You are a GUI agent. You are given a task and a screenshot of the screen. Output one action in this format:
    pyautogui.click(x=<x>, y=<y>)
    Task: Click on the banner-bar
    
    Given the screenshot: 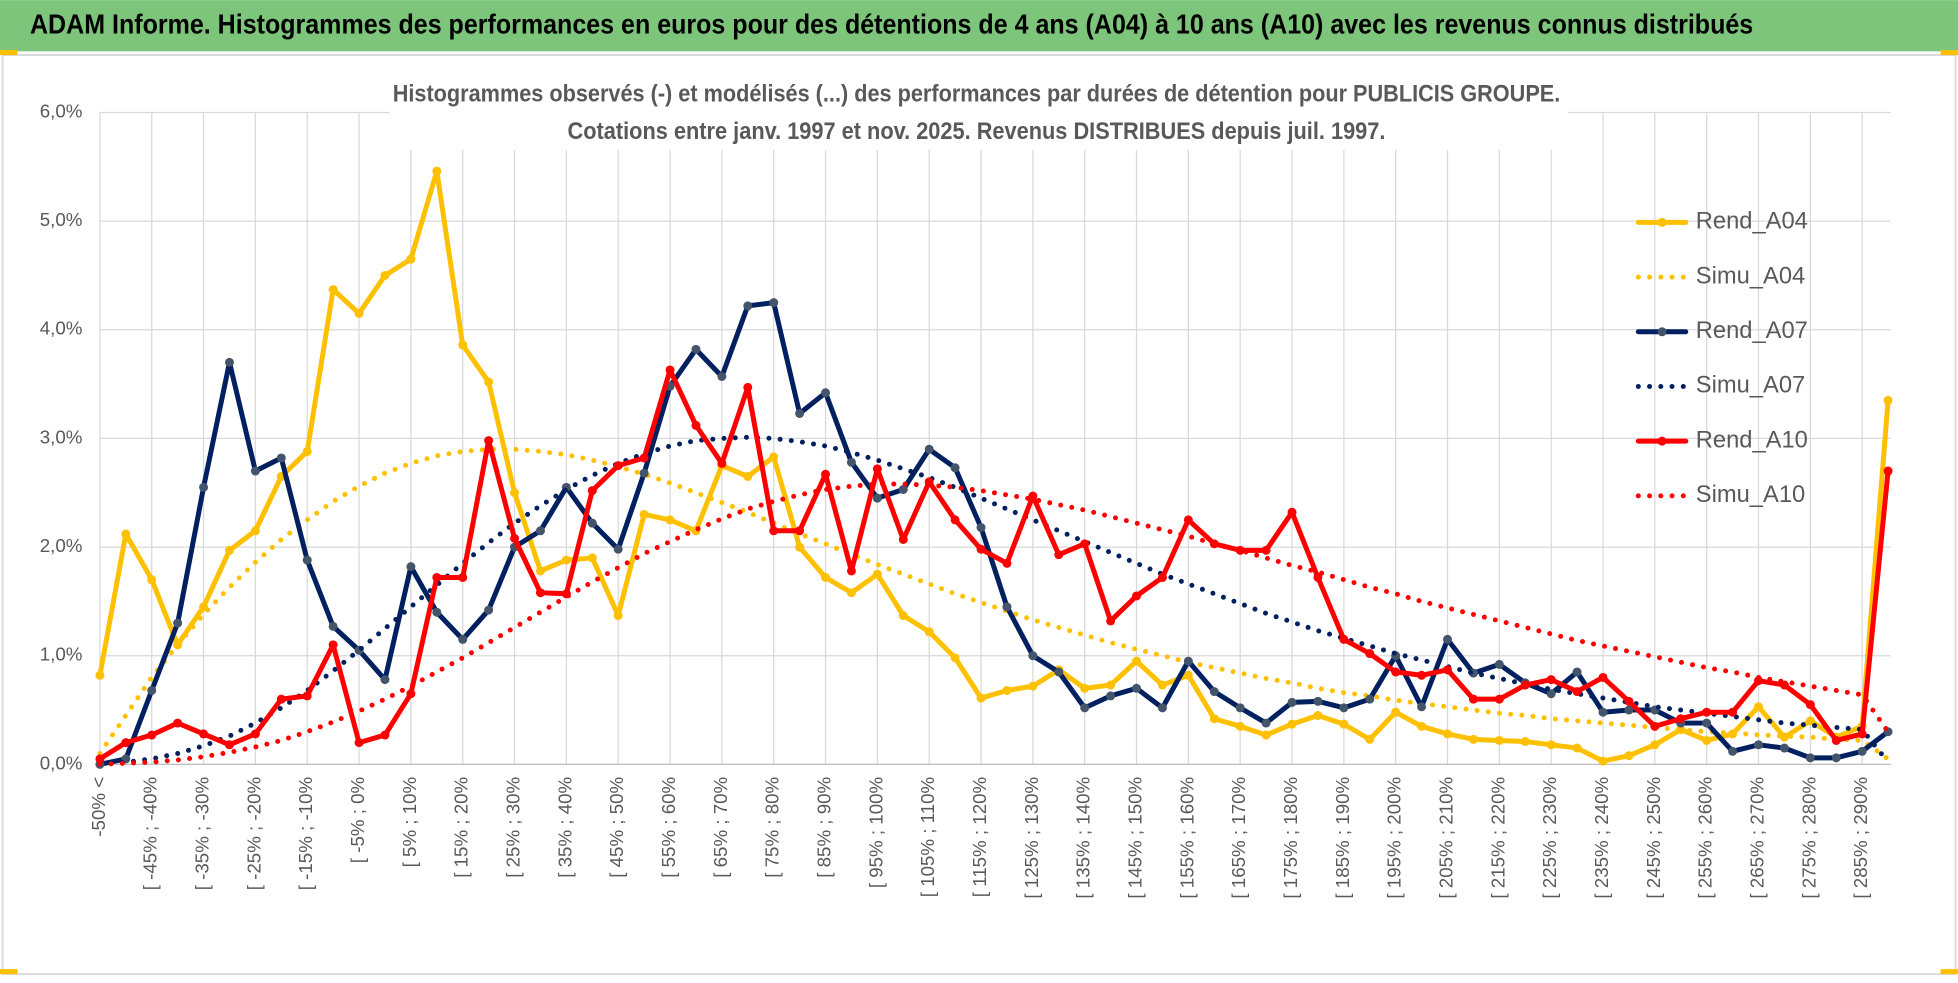 What is the action you would take?
    pyautogui.click(x=979, y=26)
    